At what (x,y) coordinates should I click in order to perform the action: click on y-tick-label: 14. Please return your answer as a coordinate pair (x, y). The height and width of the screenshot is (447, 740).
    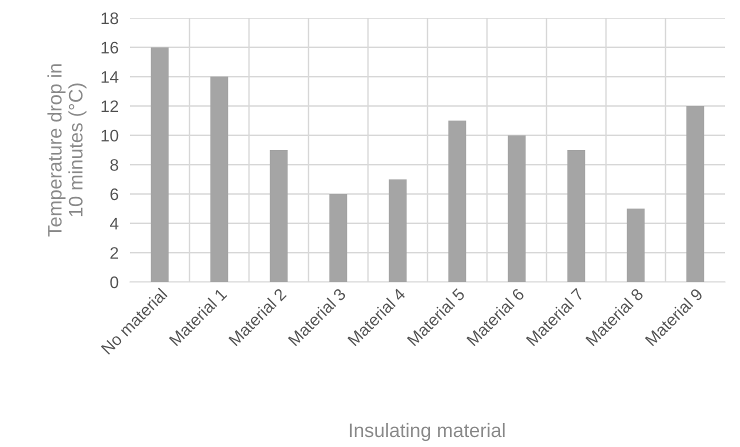
    Looking at the image, I should click on (110, 77).